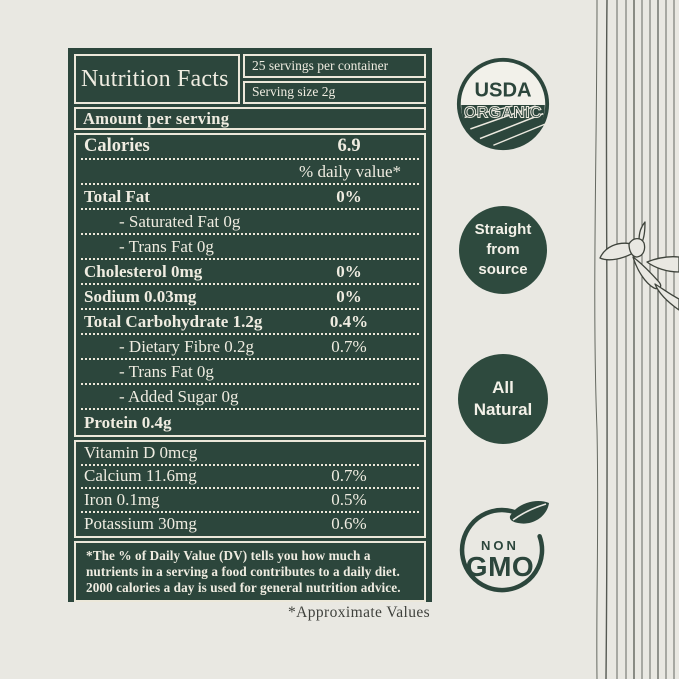  Describe the element at coordinates (128, 422) in the screenshot. I see `nutrient-row-protein: Protein 0.4g` at that location.